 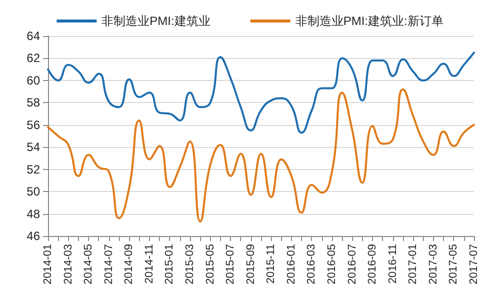 I want to click on x-tick-label: 2014-07, so click(x=108, y=264).